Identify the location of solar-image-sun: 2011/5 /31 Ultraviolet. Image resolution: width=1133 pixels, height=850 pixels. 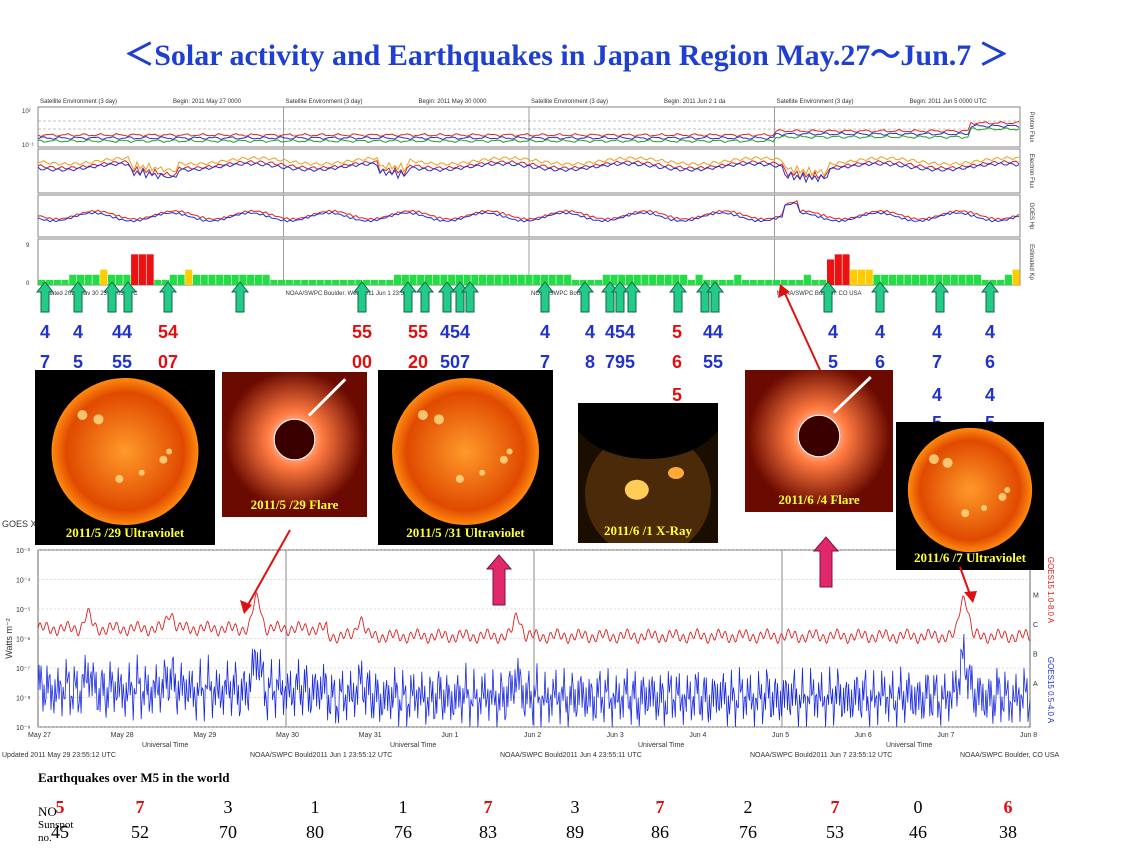
(465, 457).